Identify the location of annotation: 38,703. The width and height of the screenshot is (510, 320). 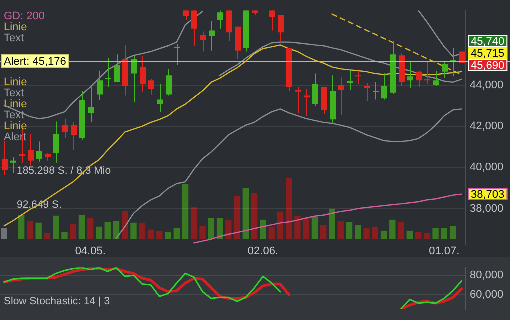
(488, 194).